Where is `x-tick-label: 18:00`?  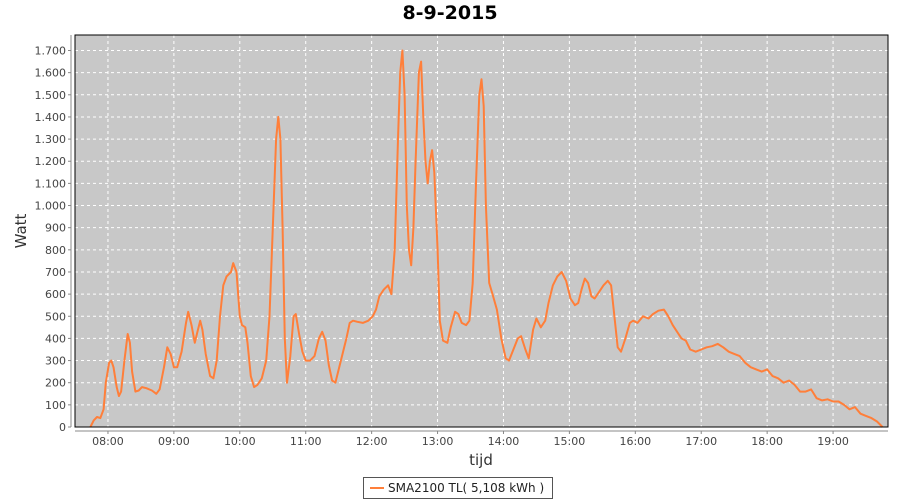 x-tick-label: 18:00 is located at coordinates (767, 441).